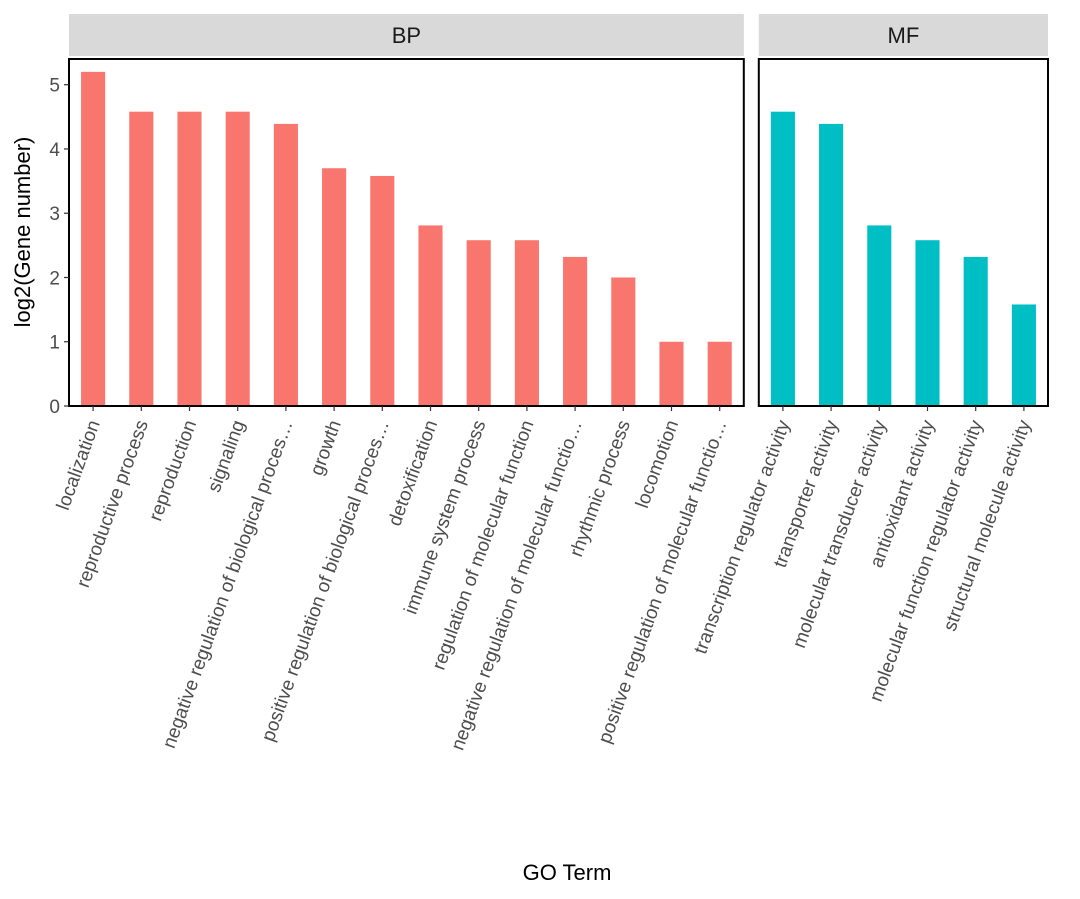 This screenshot has height=899, width=1080. I want to click on y-tick-label: 4, so click(54, 150).